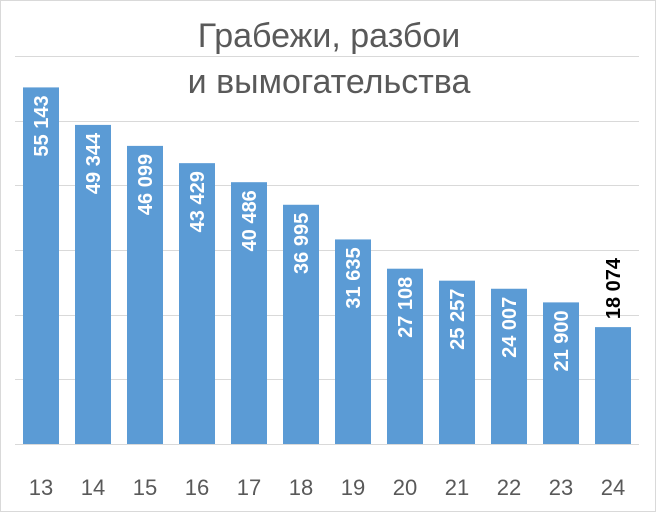  I want to click on data-label: 18 074, so click(614, 288).